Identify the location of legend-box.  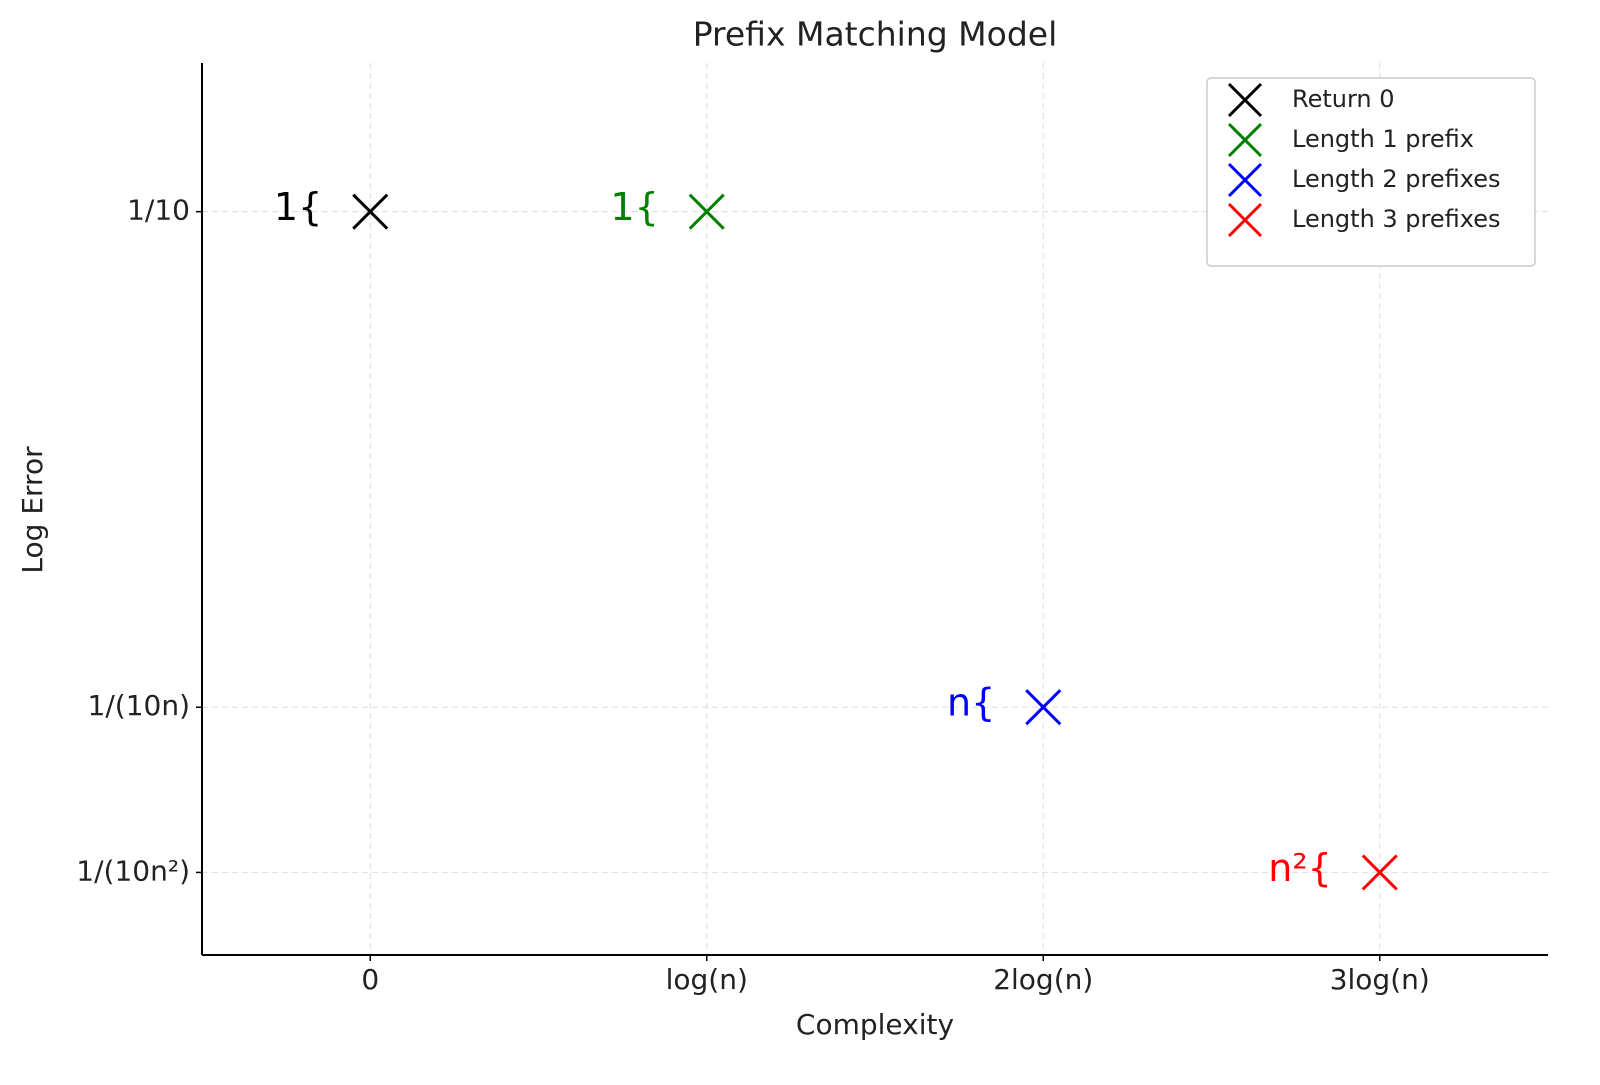
(1371, 172).